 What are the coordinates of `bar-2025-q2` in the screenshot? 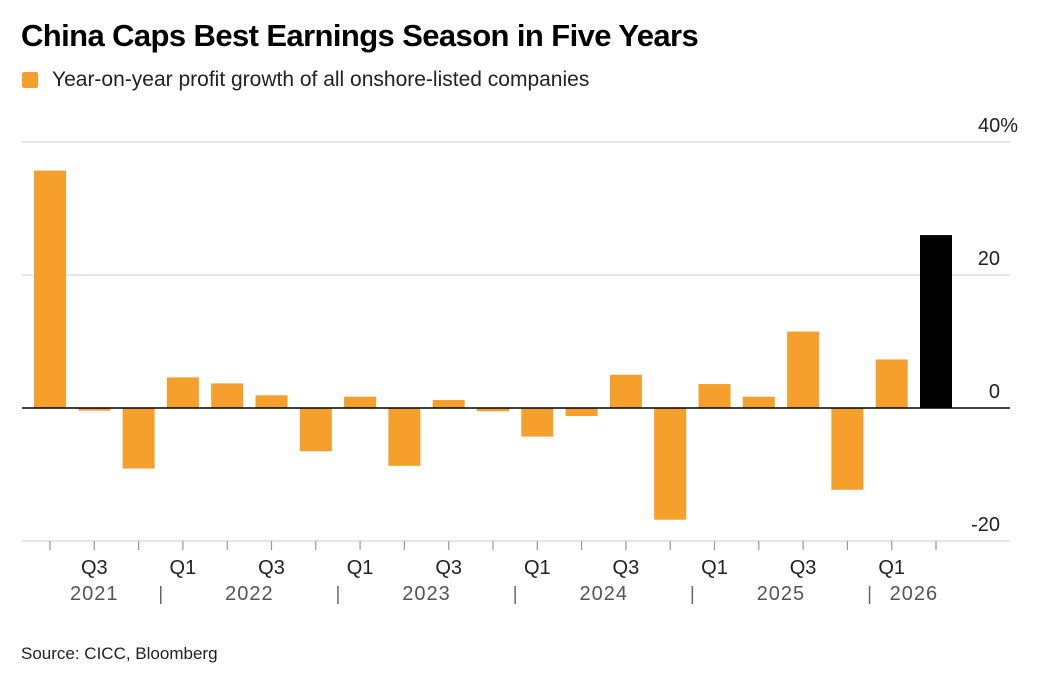 It's located at (758, 402).